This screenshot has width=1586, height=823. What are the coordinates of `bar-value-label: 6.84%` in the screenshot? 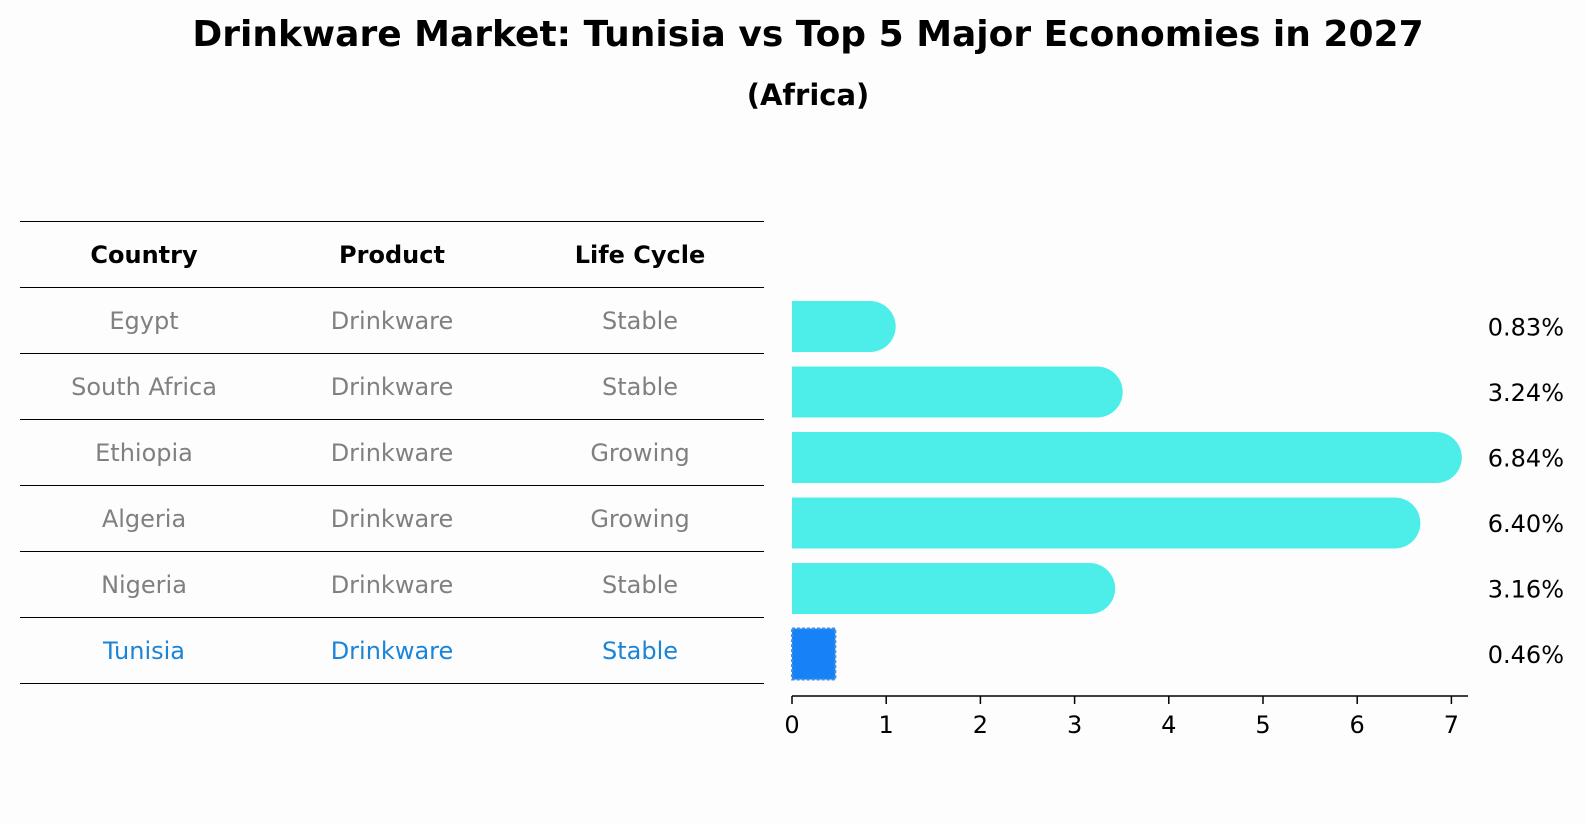 It's located at (1526, 459).